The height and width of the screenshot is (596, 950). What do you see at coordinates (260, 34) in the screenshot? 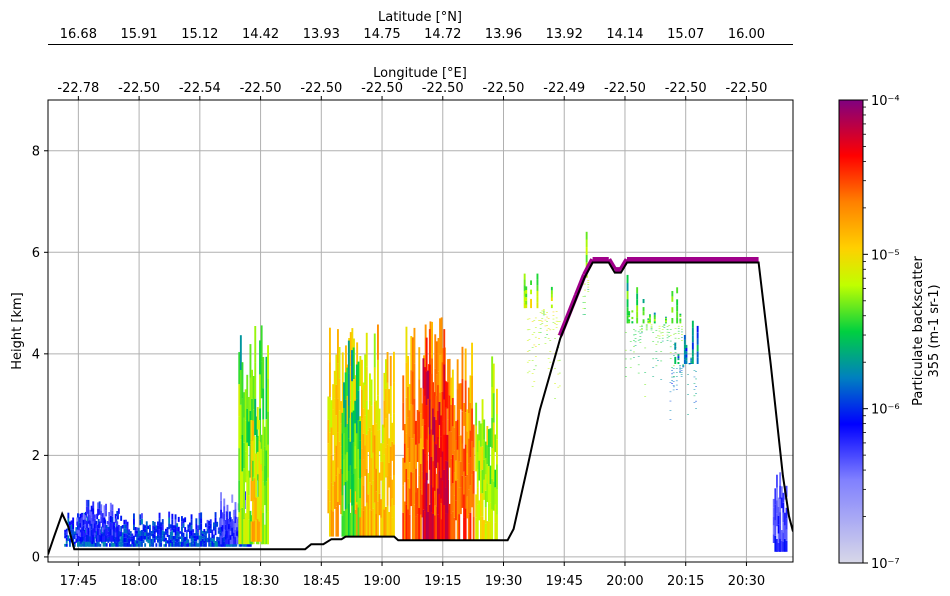
I see `latitude-tick-label: 14.42` at bounding box center [260, 34].